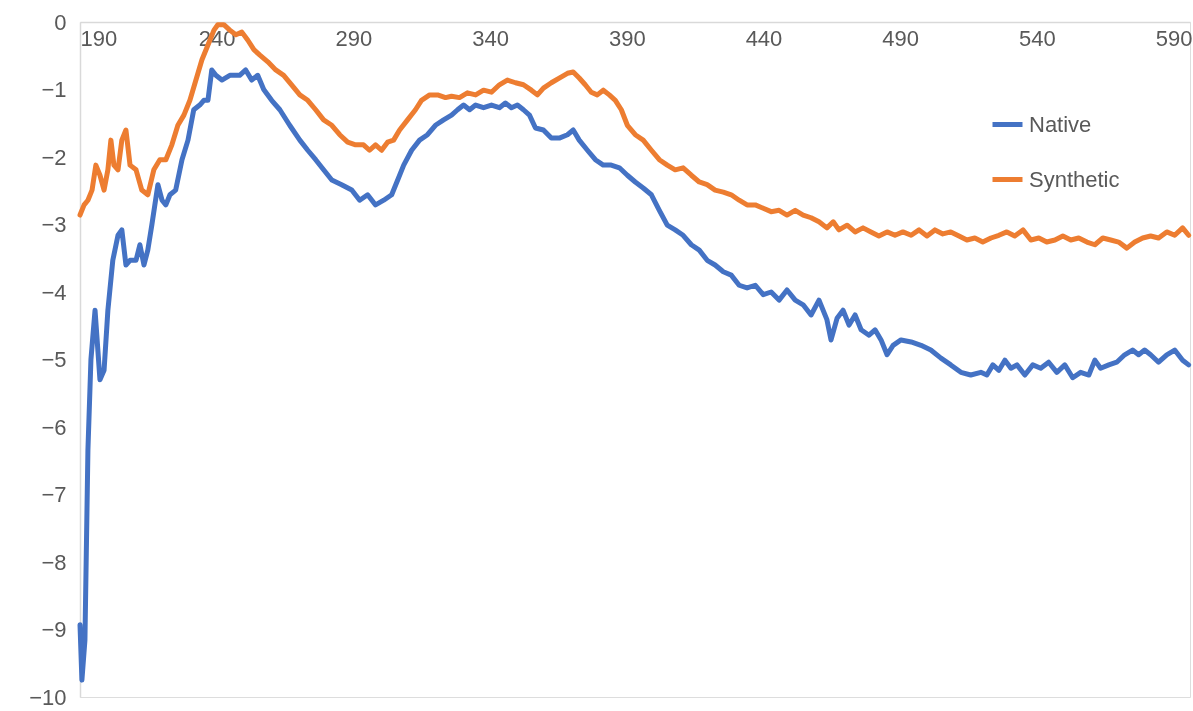  What do you see at coordinates (54, 157) in the screenshot?
I see `y-tick-label: −2` at bounding box center [54, 157].